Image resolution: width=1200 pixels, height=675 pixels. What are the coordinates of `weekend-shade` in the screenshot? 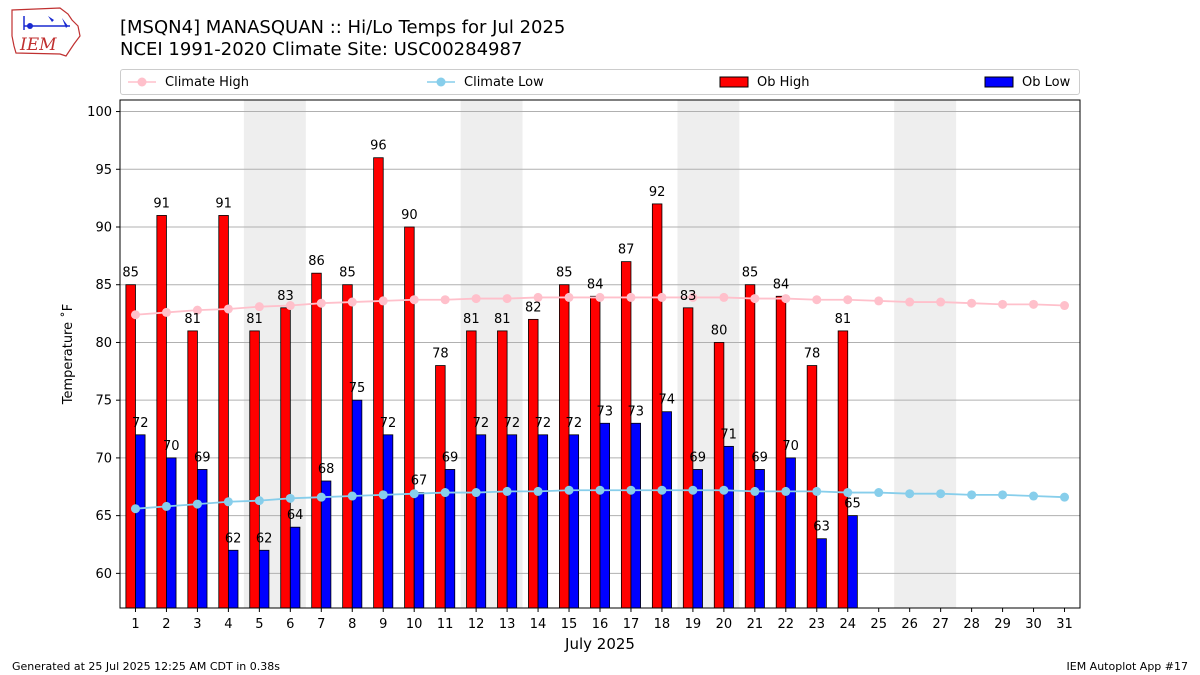 It's located at (925, 354).